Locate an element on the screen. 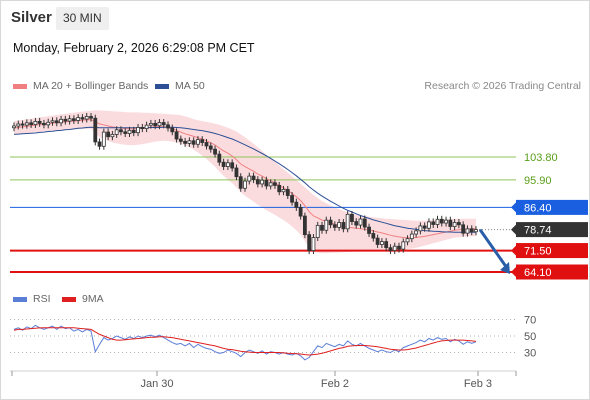 The width and height of the screenshot is (590, 400). level-tag-78.74 is located at coordinates (552, 230).